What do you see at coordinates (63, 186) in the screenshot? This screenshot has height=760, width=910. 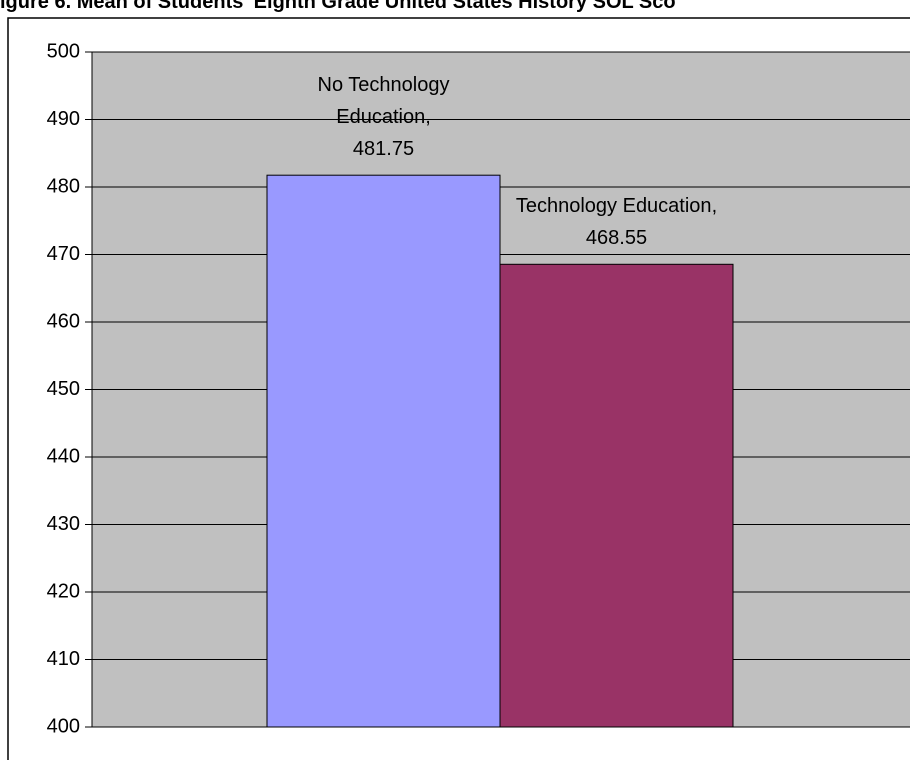 I see `y-tick-label: 480` at bounding box center [63, 186].